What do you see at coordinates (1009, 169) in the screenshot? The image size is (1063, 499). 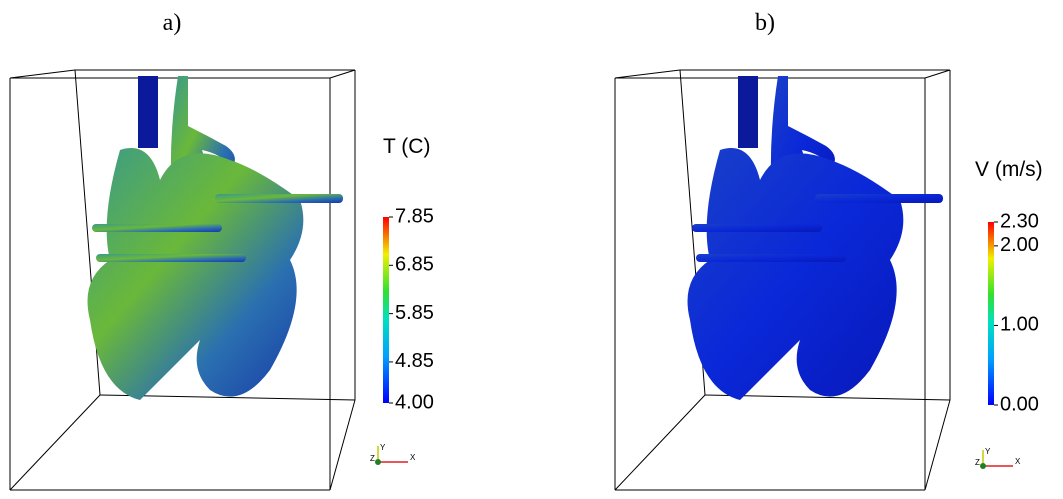 I see `legend-title: V (m/s)` at bounding box center [1009, 169].